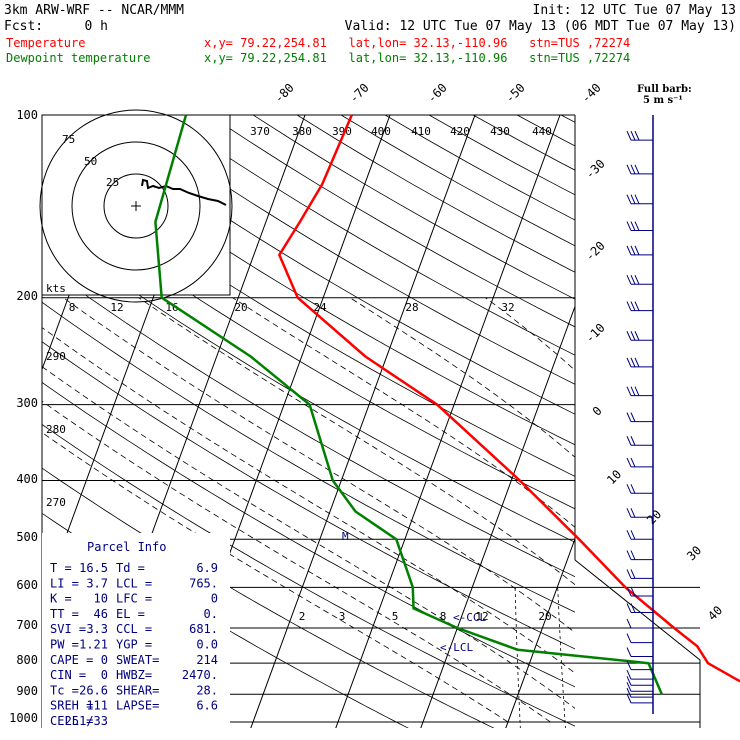 This screenshot has width=740, height=740. What do you see at coordinates (443, 616) in the screenshot?
I see `mixing-ratio-label: 8` at bounding box center [443, 616].